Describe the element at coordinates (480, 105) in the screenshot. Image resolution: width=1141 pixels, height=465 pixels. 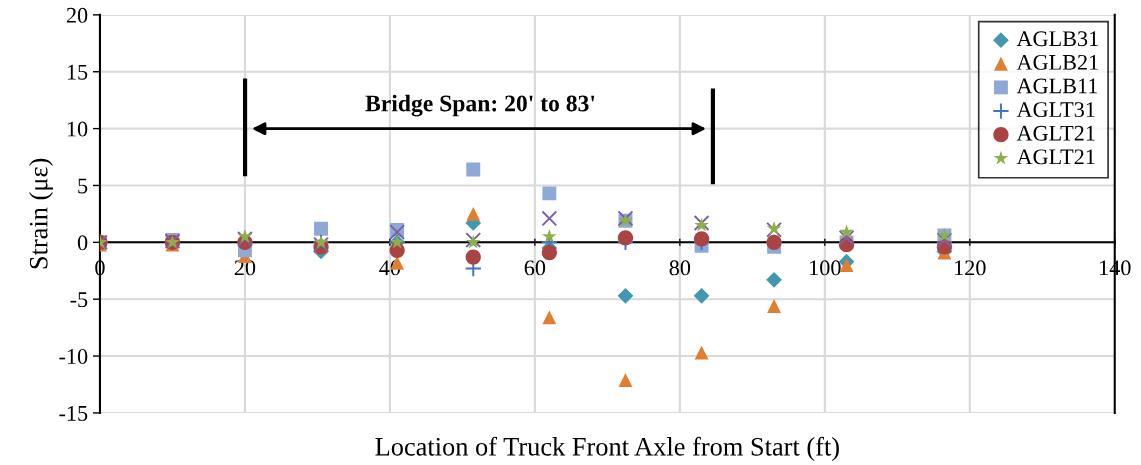
I see `annotation: Bridge Span: 20' to 83'` at that location.